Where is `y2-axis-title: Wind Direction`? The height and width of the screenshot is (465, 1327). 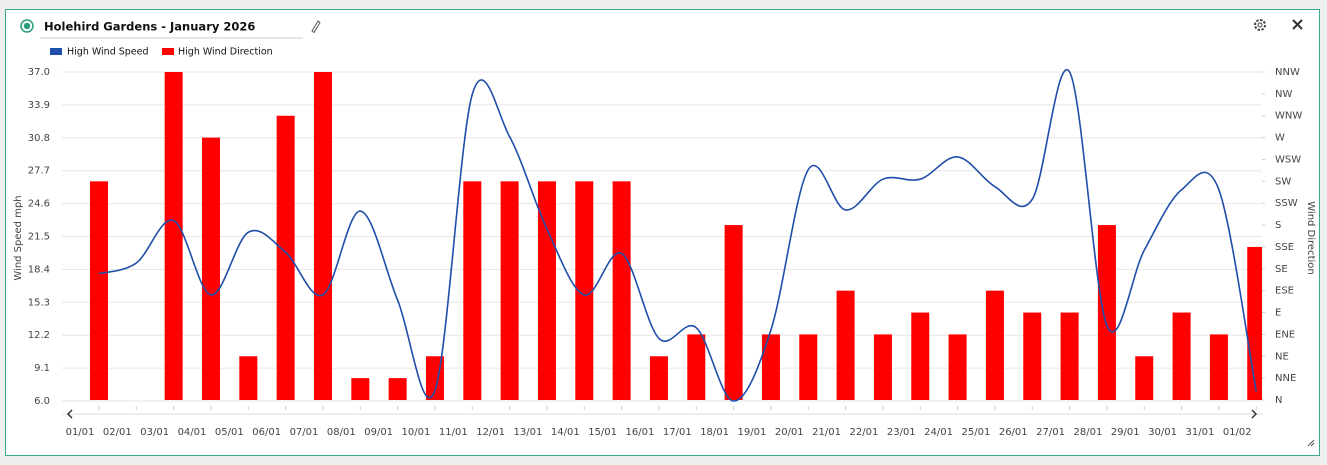
y2-axis-title: Wind Direction is located at coordinates (1310, 238).